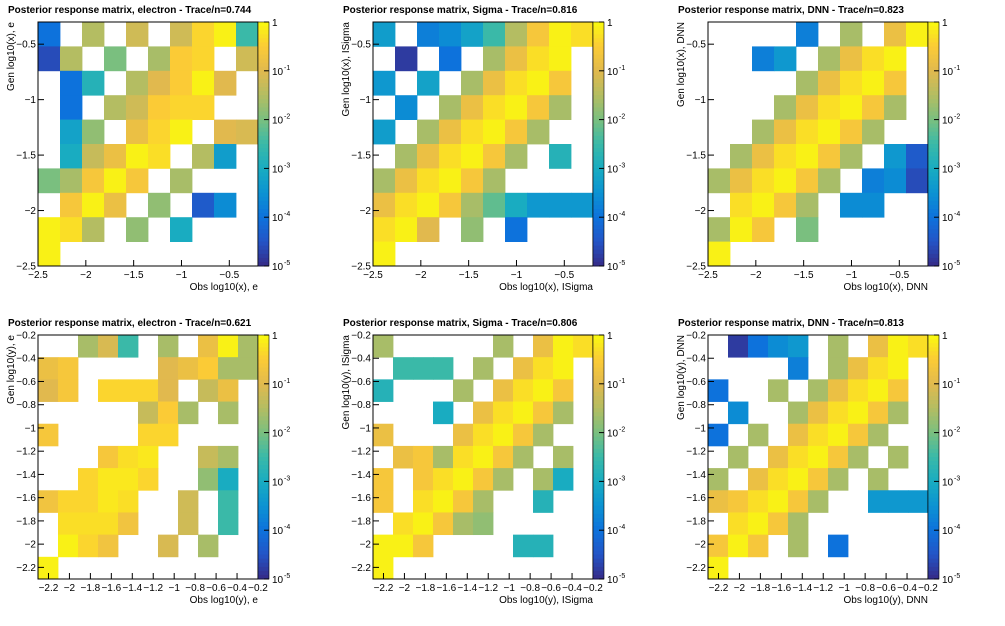  What do you see at coordinates (26, 156) in the screenshot?
I see `y-tick-label: −1.5` at bounding box center [26, 156].